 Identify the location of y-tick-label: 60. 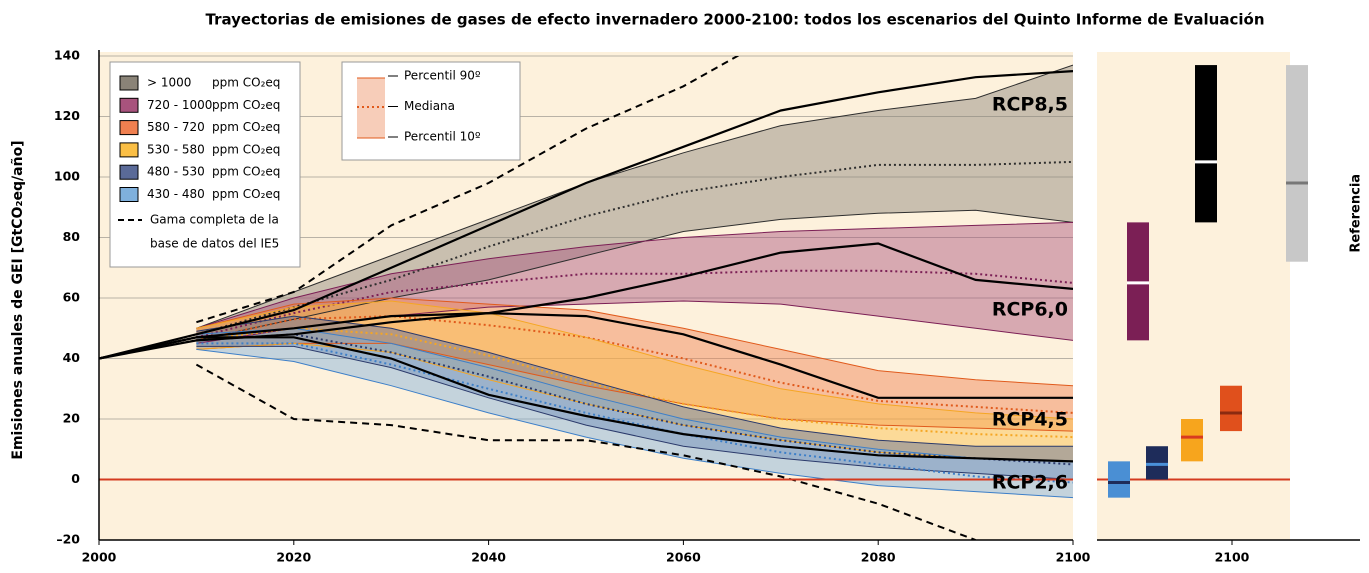
(72, 297).